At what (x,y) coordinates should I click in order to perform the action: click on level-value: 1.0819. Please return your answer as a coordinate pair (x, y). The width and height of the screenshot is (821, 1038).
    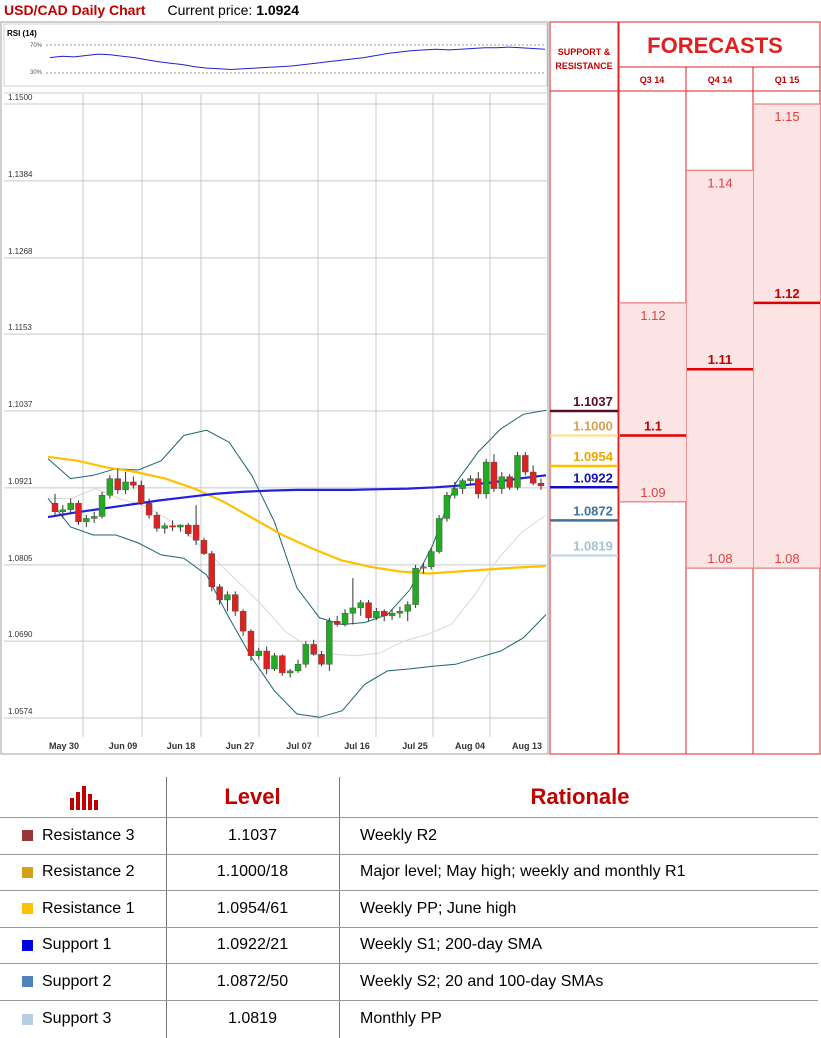
    Looking at the image, I should click on (252, 1018).